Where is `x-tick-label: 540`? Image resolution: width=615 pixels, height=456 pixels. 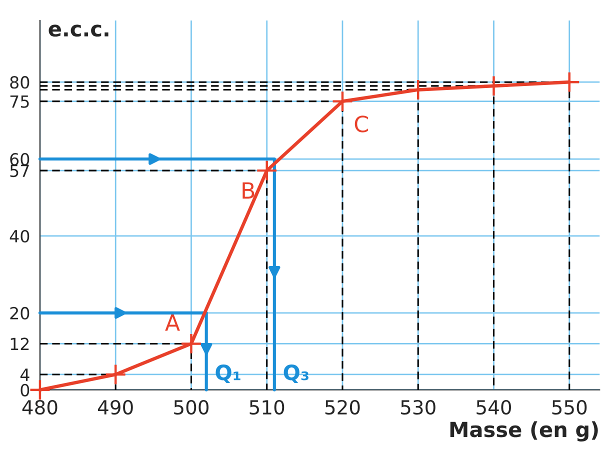
x-tick-label: 540 is located at coordinates (494, 407).